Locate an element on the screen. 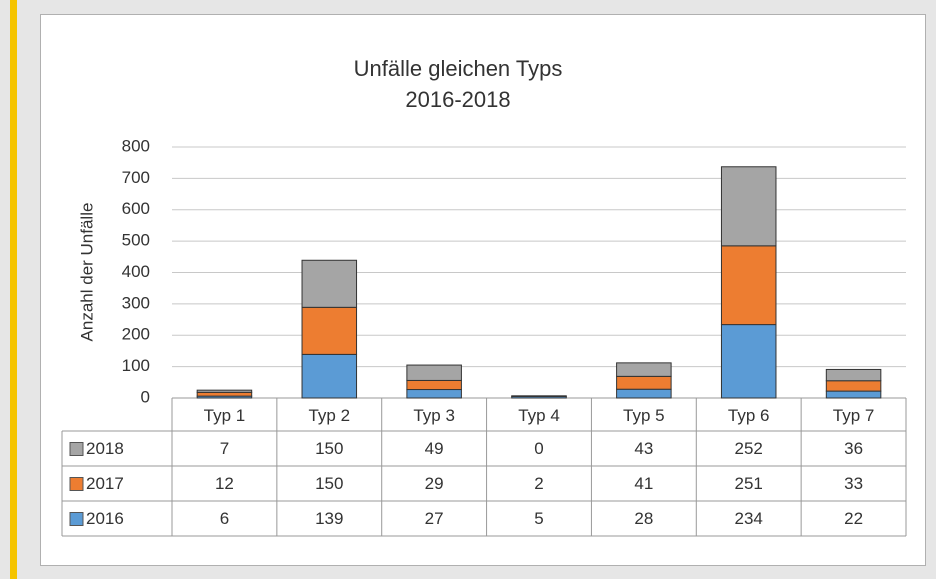 The width and height of the screenshot is (936, 579). table-value: 6 is located at coordinates (224, 518).